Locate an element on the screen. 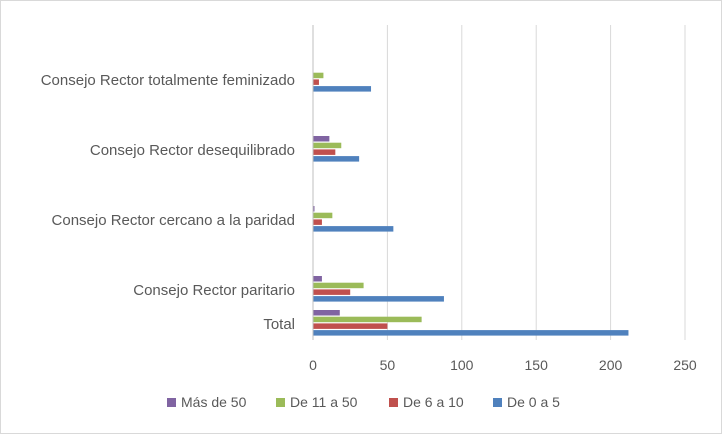 This screenshot has height=434, width=722. category-label-5: Total is located at coordinates (279, 324).